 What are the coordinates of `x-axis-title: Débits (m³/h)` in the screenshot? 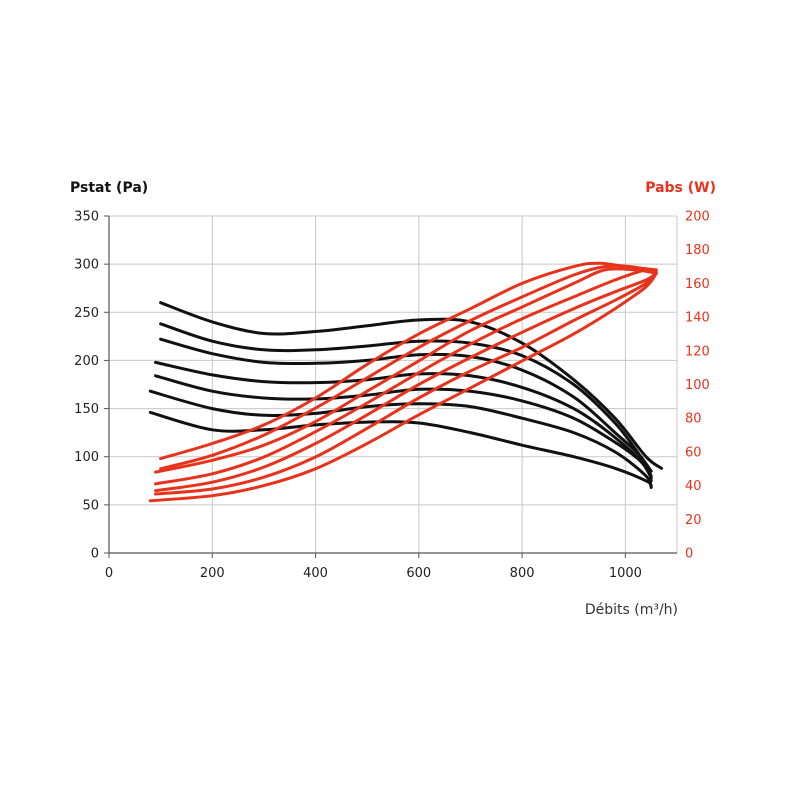 It's located at (631, 610).